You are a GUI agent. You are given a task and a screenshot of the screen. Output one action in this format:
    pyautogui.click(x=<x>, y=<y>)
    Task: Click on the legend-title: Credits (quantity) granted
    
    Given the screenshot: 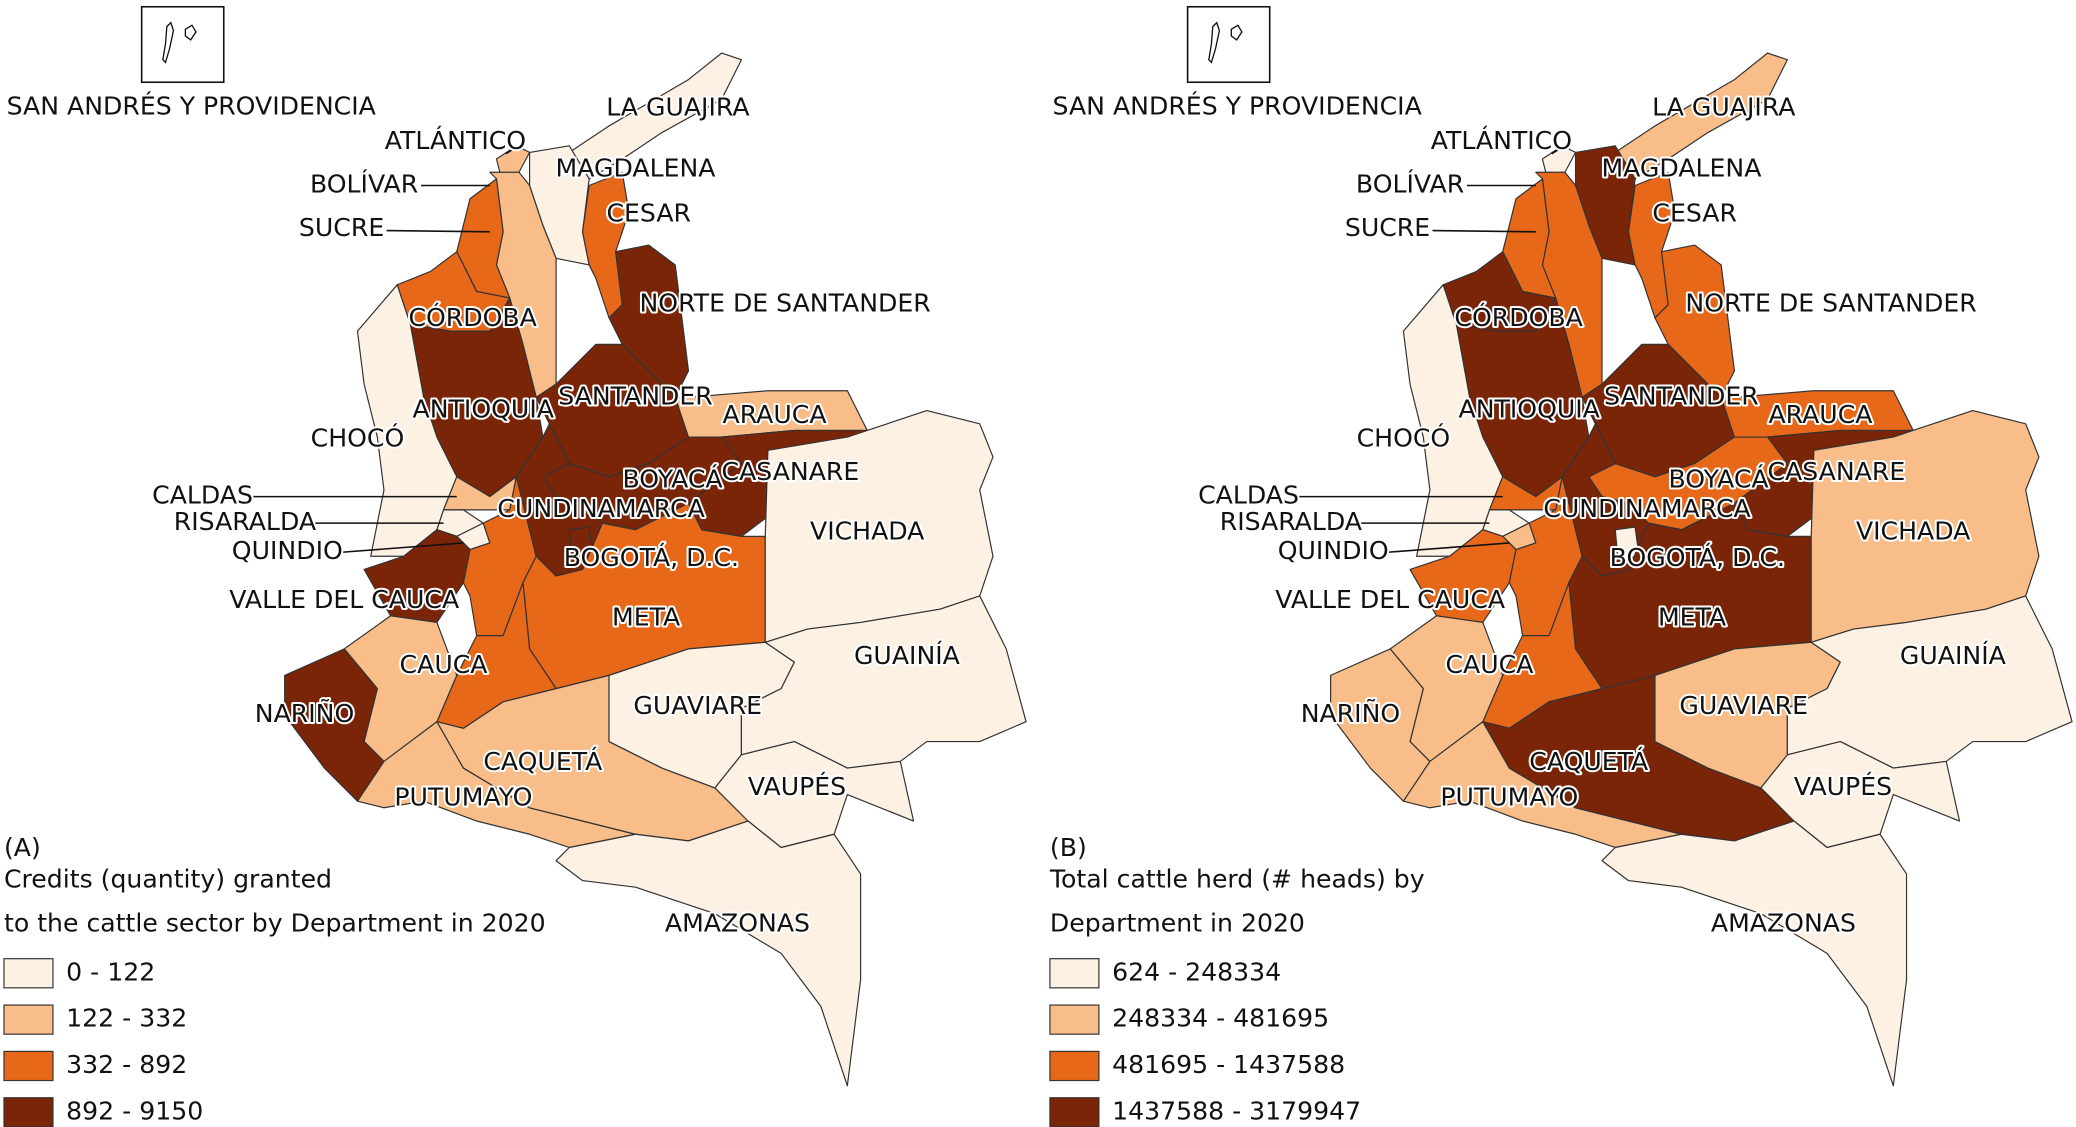 What is the action you would take?
    pyautogui.click(x=168, y=879)
    